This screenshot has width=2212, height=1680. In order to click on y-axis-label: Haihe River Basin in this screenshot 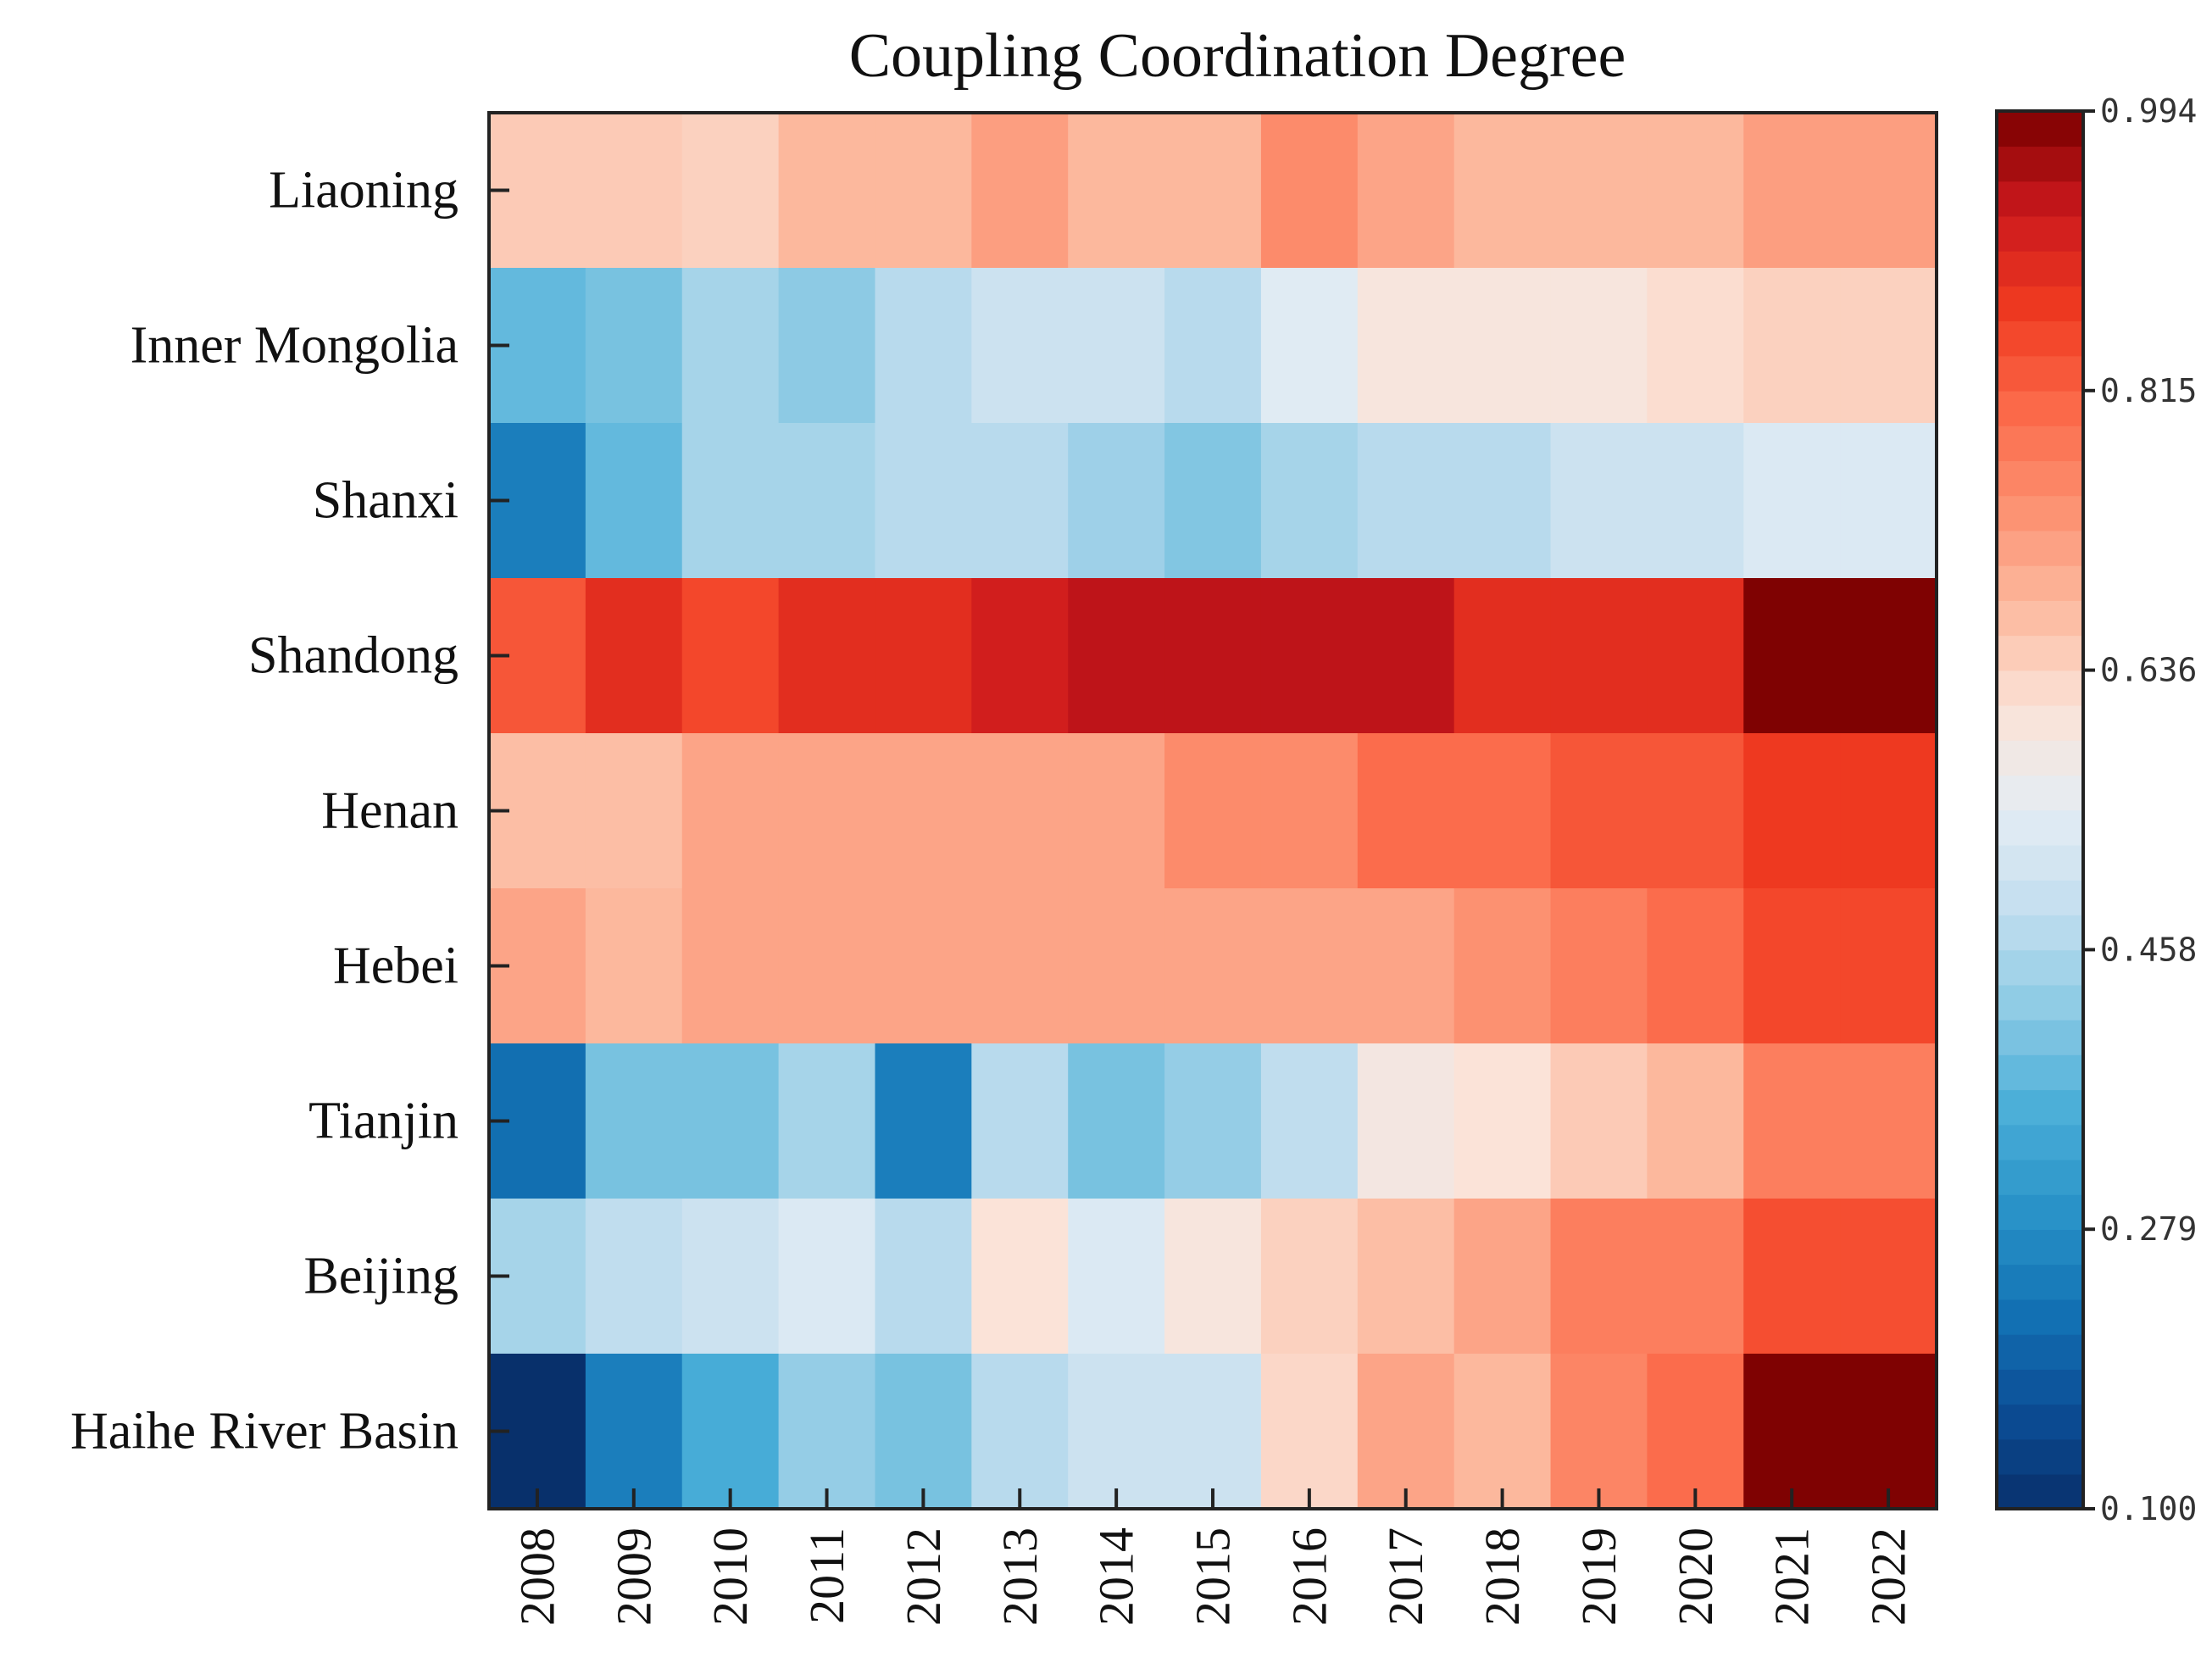, I will do `click(264, 1431)`.